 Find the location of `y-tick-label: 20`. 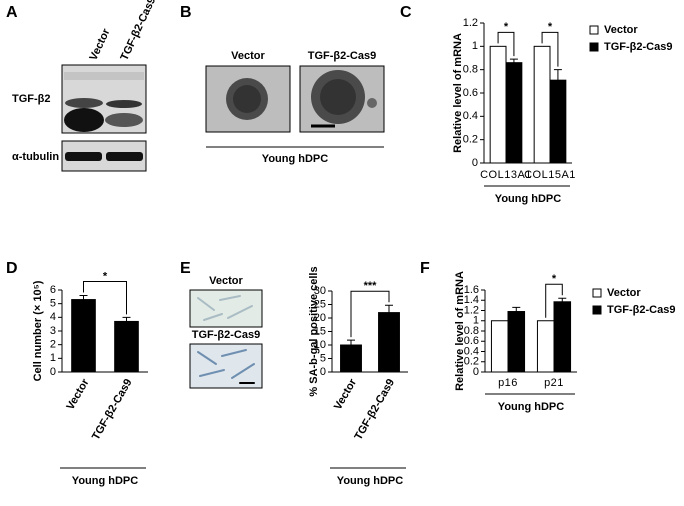

y-tick-label: 20 is located at coordinates (320, 318).